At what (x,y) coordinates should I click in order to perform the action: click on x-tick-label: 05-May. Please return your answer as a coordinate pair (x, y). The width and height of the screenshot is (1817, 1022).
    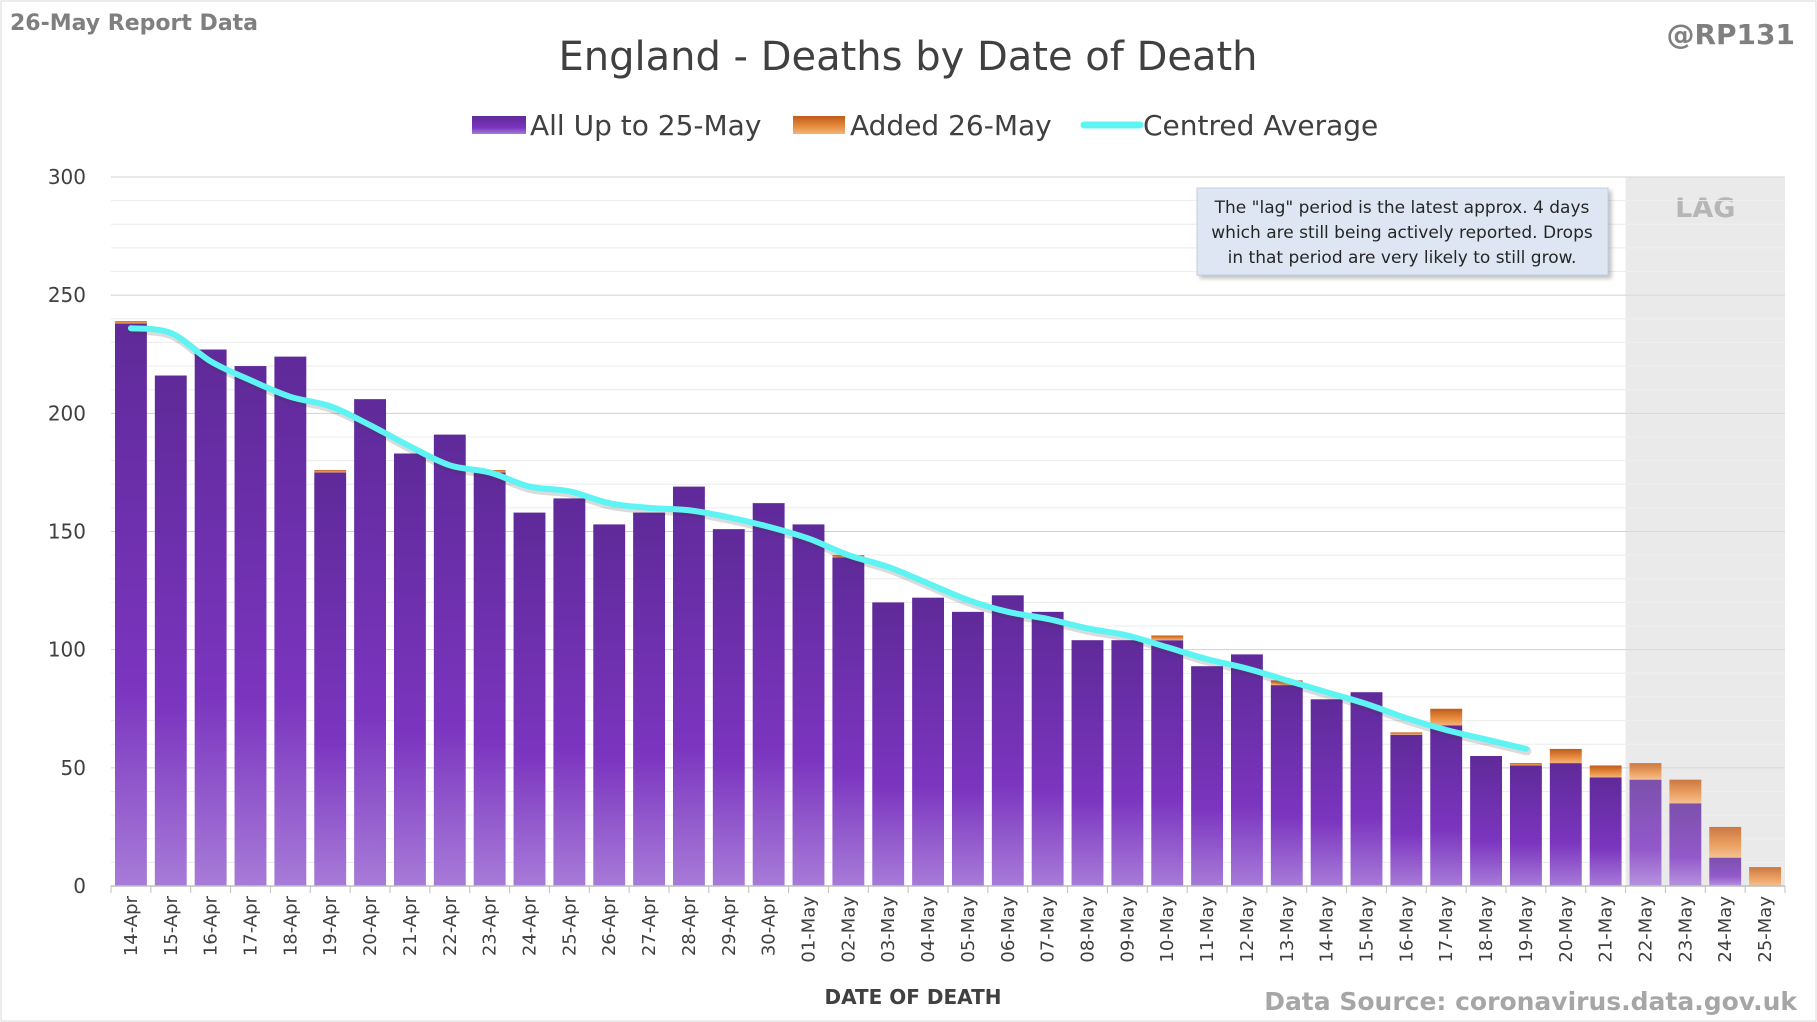
    Looking at the image, I should click on (968, 929).